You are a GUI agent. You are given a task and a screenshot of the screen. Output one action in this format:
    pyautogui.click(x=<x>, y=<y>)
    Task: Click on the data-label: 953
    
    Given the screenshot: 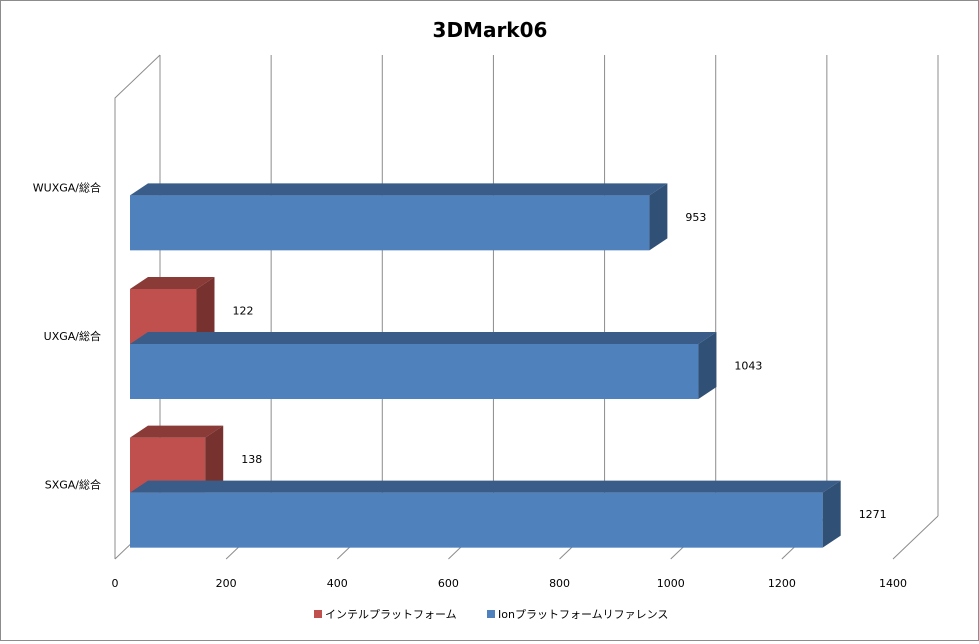 What is the action you would take?
    pyautogui.click(x=695, y=217)
    